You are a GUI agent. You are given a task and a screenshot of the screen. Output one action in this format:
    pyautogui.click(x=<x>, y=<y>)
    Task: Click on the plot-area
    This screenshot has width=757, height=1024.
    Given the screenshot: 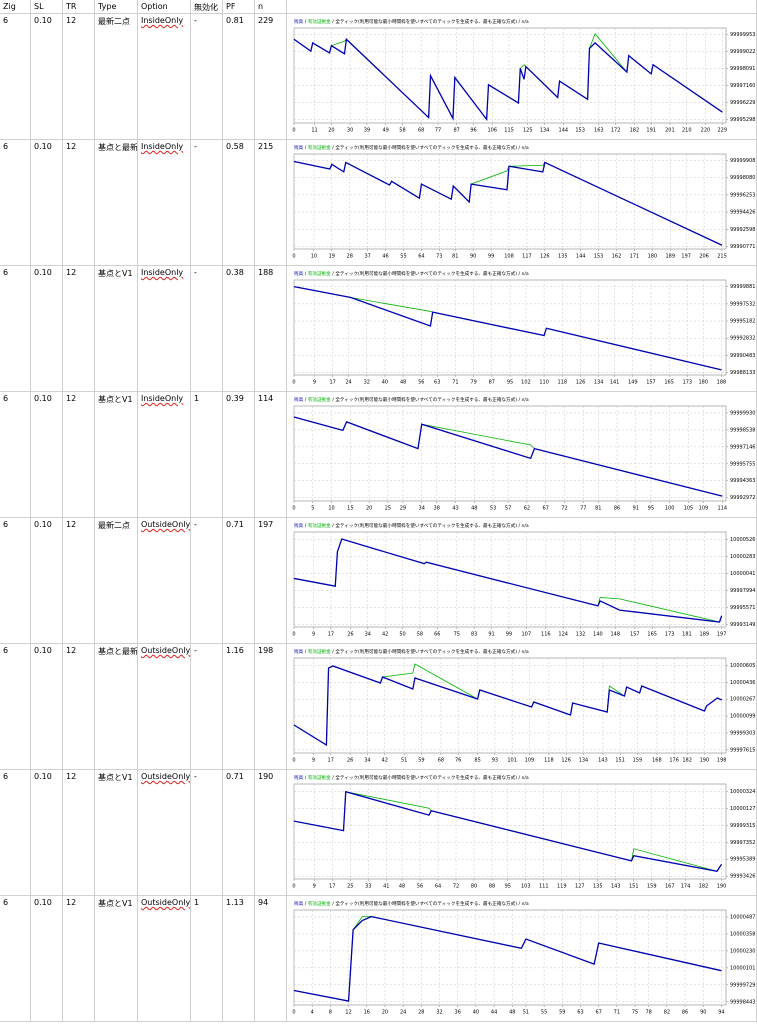 What is the action you would take?
    pyautogui.click(x=510, y=201)
    